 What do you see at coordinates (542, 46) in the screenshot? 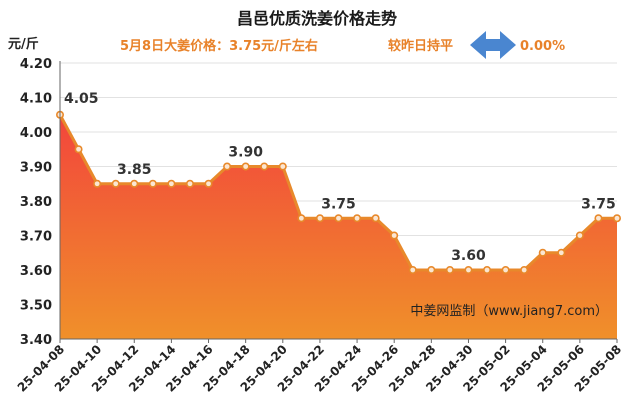
I see `change-value: 0.00%` at bounding box center [542, 46].